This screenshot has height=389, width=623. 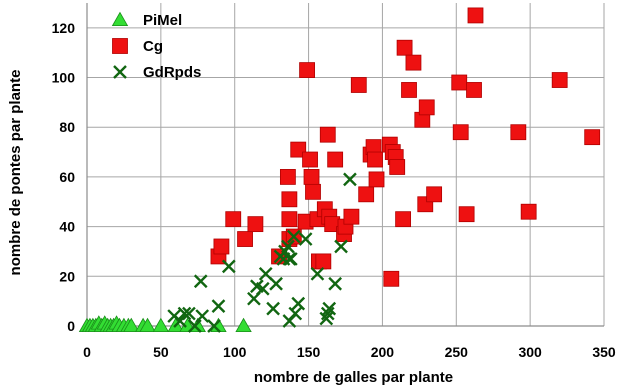 What do you see at coordinates (67, 276) in the screenshot?
I see `y-tick-label: 20` at bounding box center [67, 276].